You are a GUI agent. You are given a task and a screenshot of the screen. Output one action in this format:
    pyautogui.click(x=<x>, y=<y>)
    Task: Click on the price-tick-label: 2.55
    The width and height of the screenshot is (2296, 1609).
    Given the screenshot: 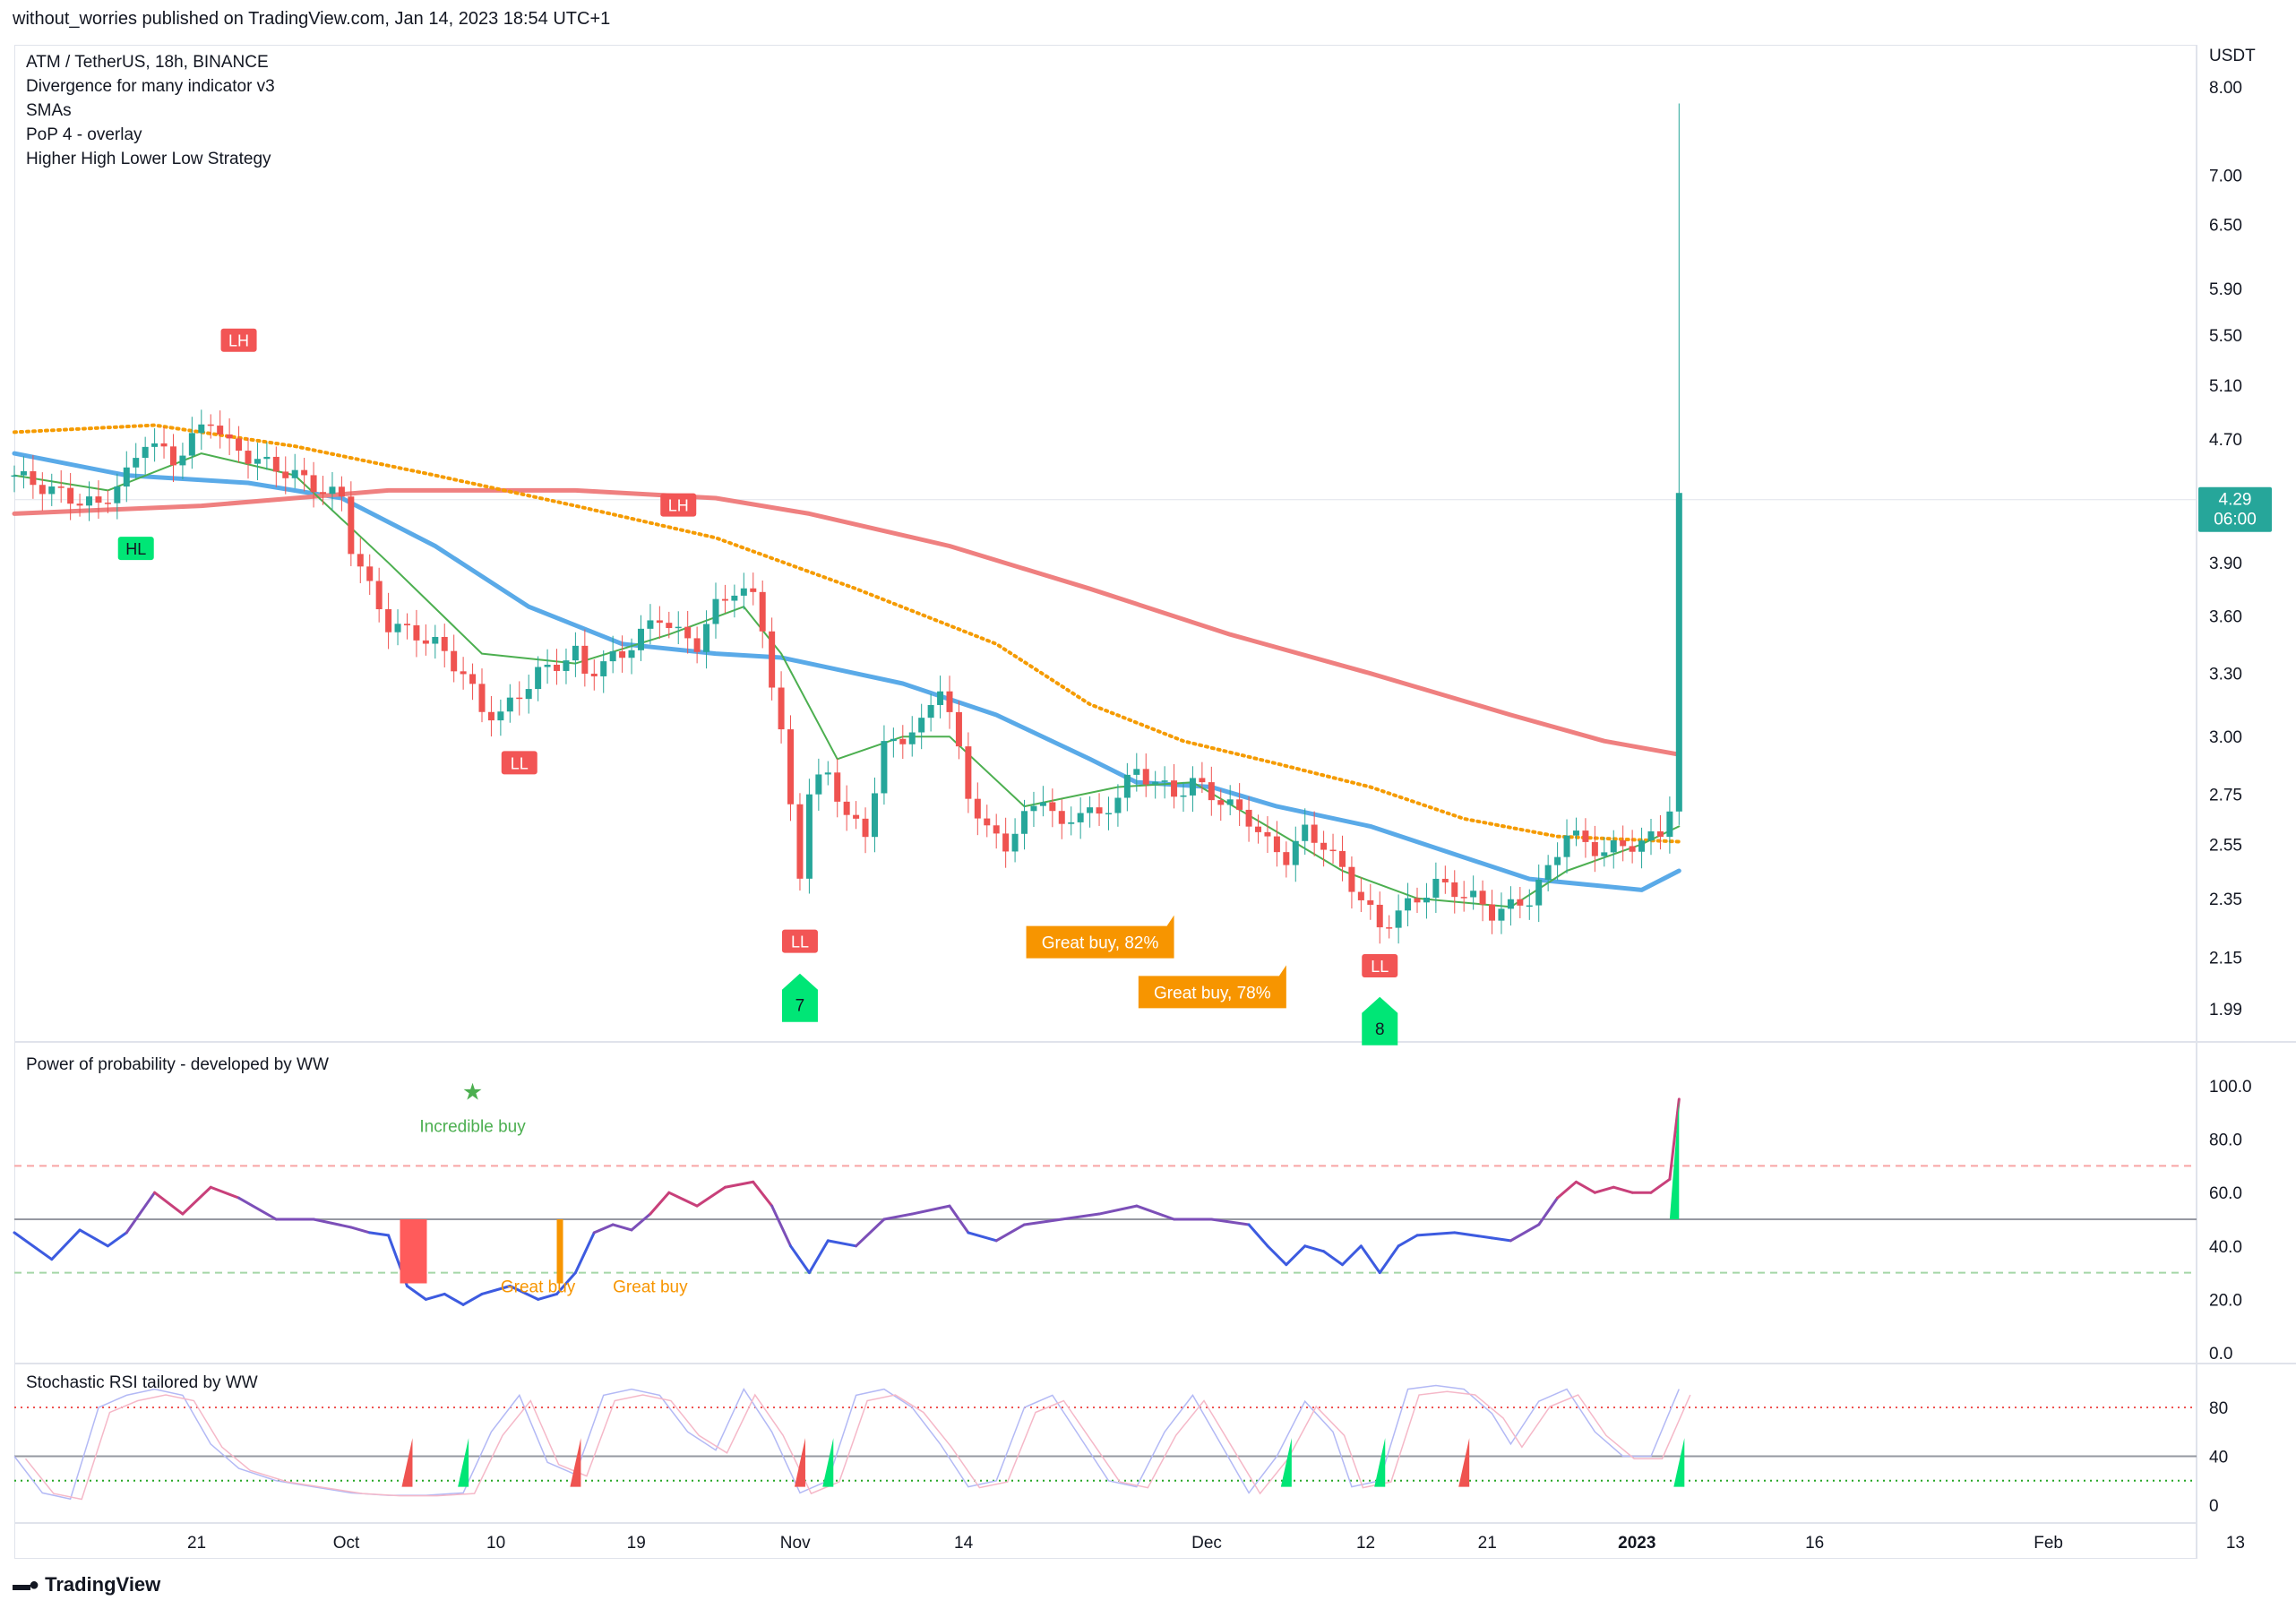 What is the action you would take?
    pyautogui.click(x=2225, y=845)
    